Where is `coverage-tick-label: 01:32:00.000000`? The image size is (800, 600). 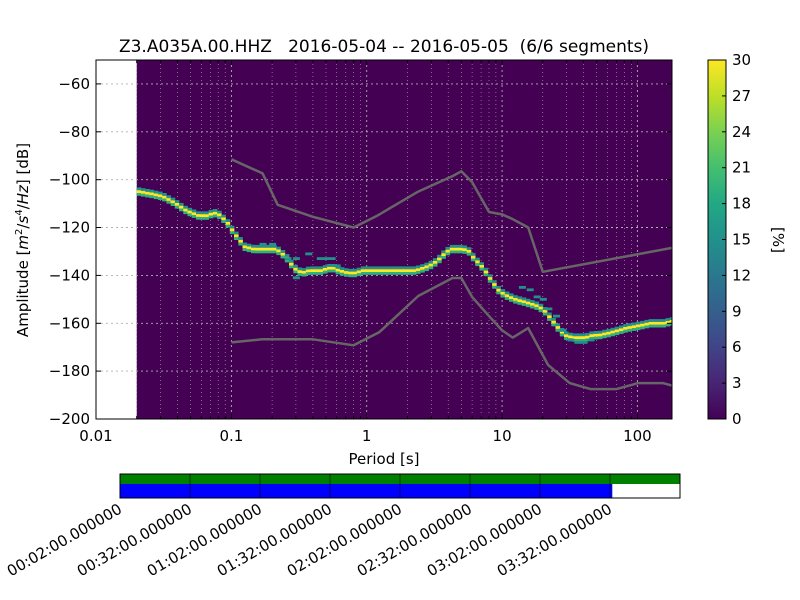 coverage-tick-label: 01:32:00.000000 is located at coordinates (274, 540).